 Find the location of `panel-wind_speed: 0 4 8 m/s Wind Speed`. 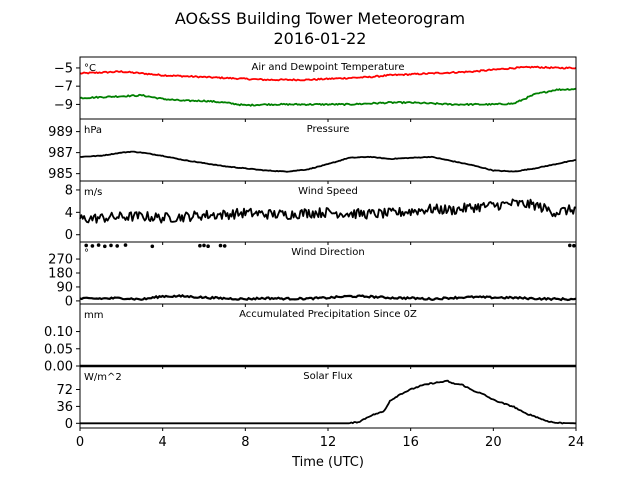

panel-wind_speed: 0 4 8 m/s Wind Speed is located at coordinates (321, 212).